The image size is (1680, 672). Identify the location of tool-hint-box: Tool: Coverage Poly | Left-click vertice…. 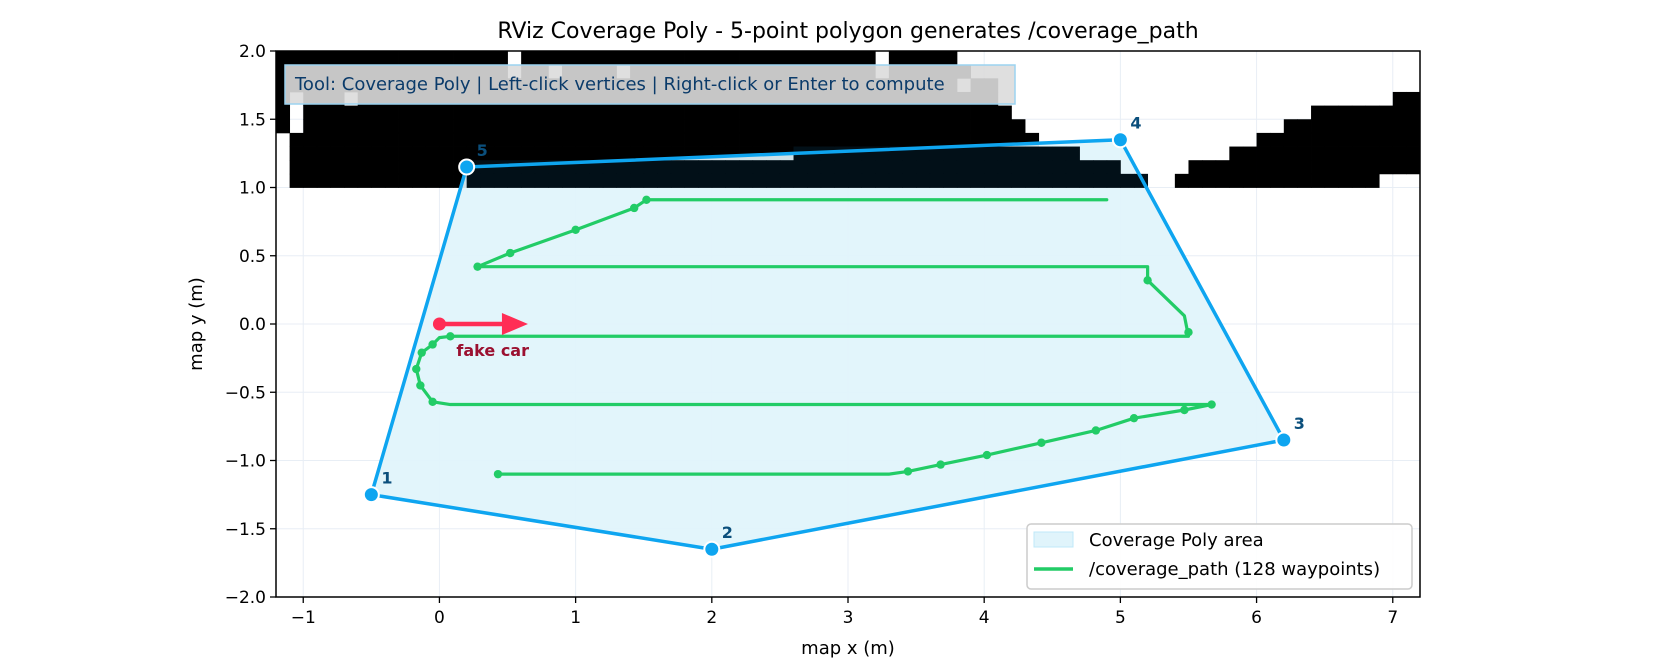
(650, 84).